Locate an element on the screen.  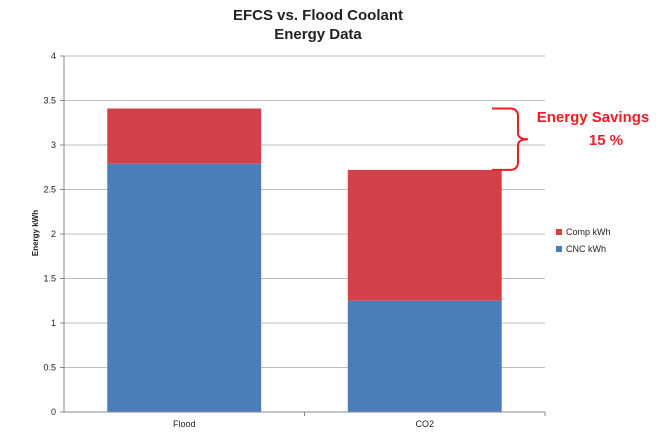
y-tick-label: 3.5 is located at coordinates (49, 101).